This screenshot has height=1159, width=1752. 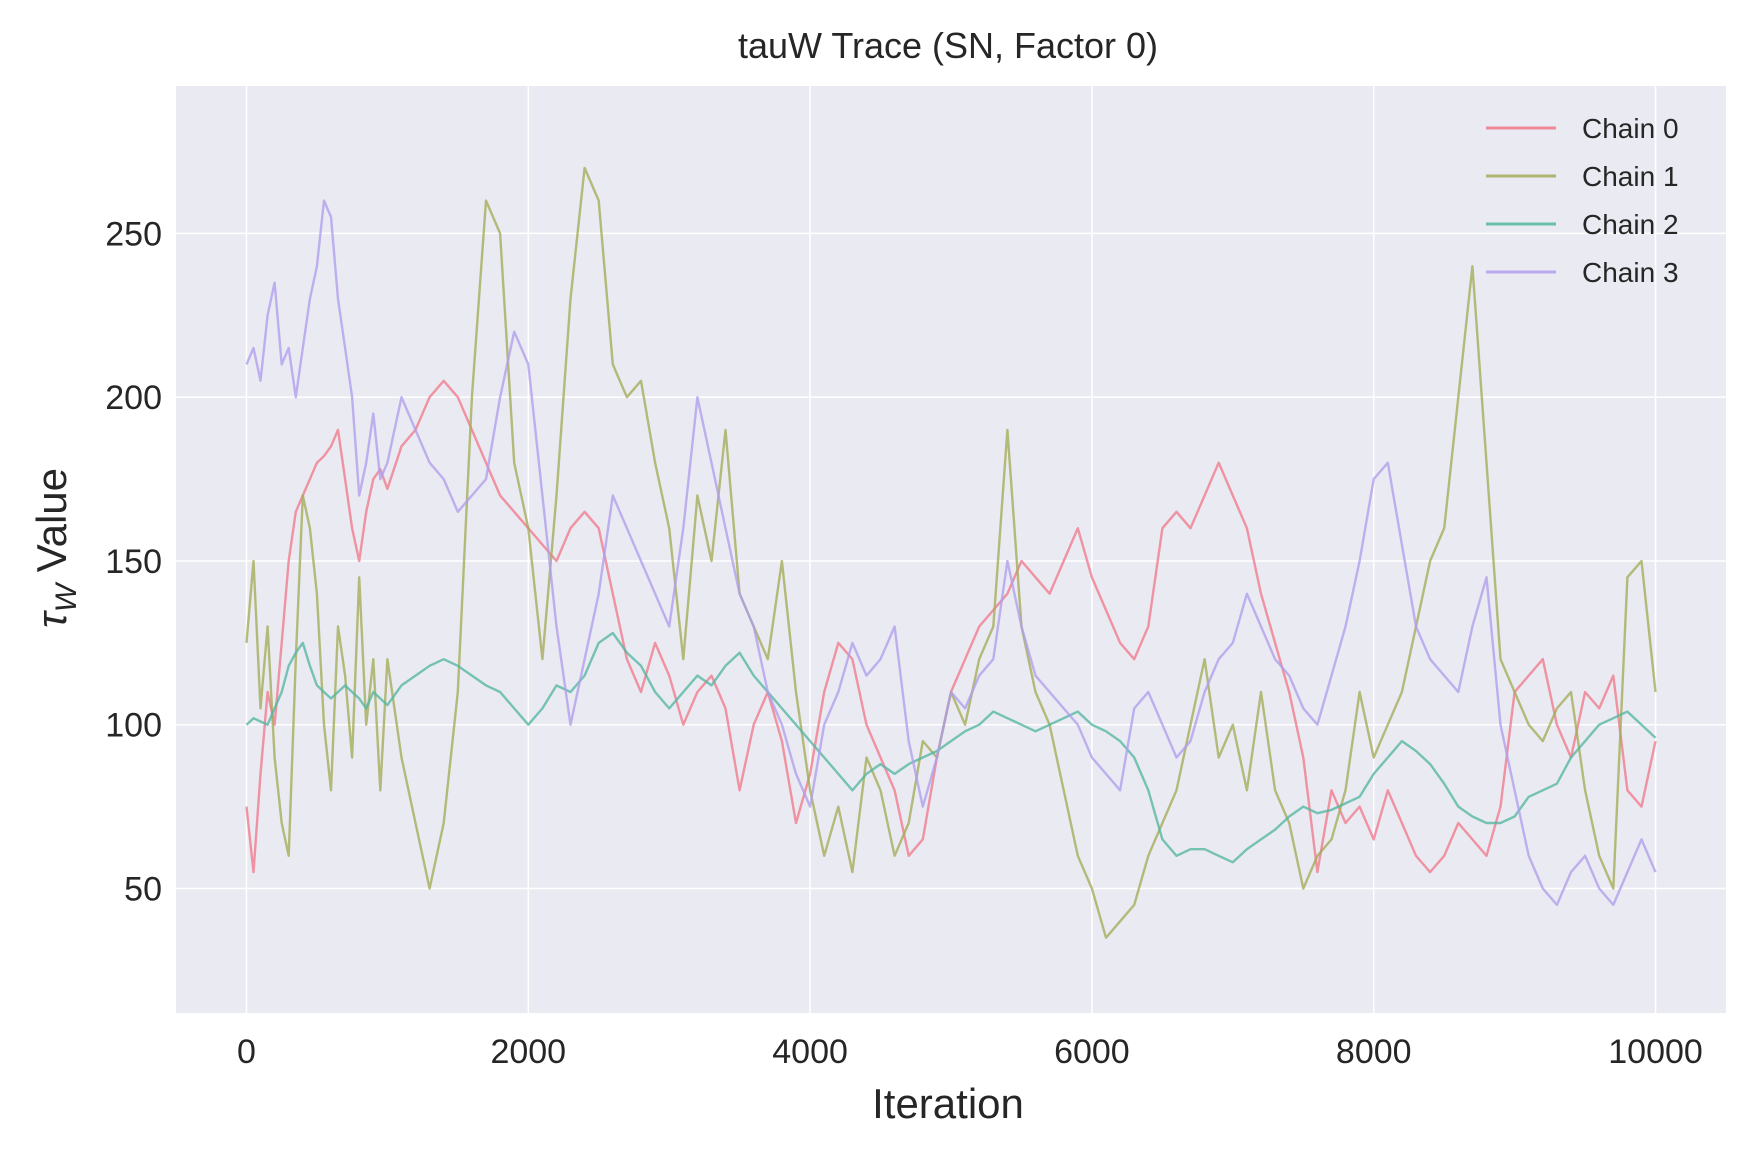 What do you see at coordinates (1374, 1052) in the screenshot?
I see `x-tick-label: 8000` at bounding box center [1374, 1052].